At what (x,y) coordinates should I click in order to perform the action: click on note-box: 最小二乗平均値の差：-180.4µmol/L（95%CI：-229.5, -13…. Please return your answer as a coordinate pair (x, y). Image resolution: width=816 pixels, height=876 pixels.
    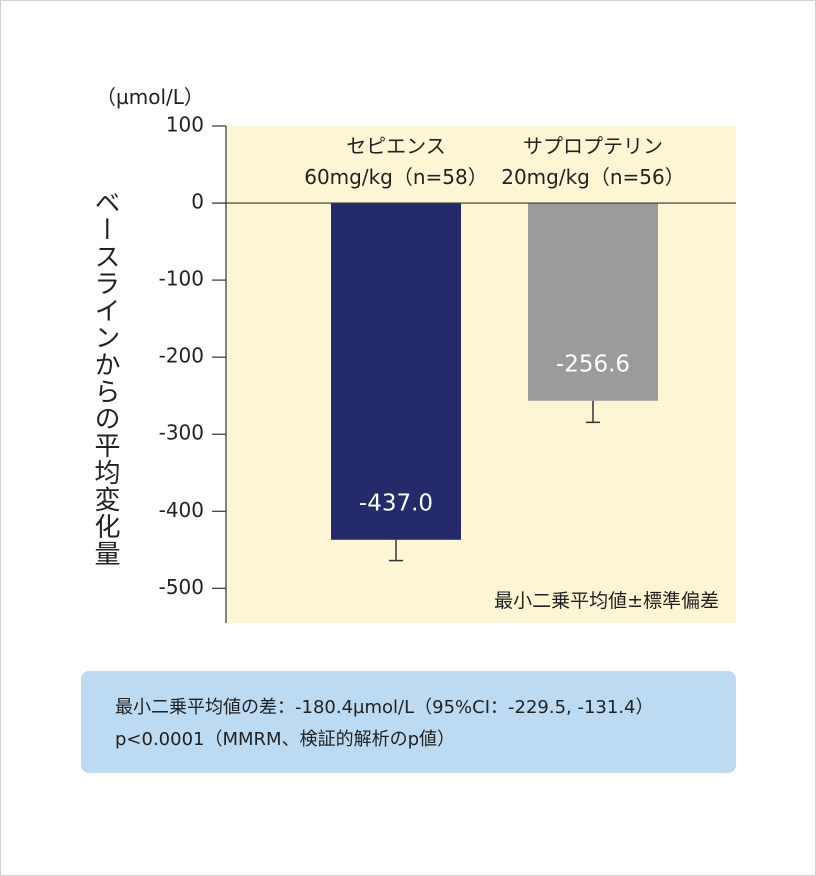
    Looking at the image, I should click on (408, 722).